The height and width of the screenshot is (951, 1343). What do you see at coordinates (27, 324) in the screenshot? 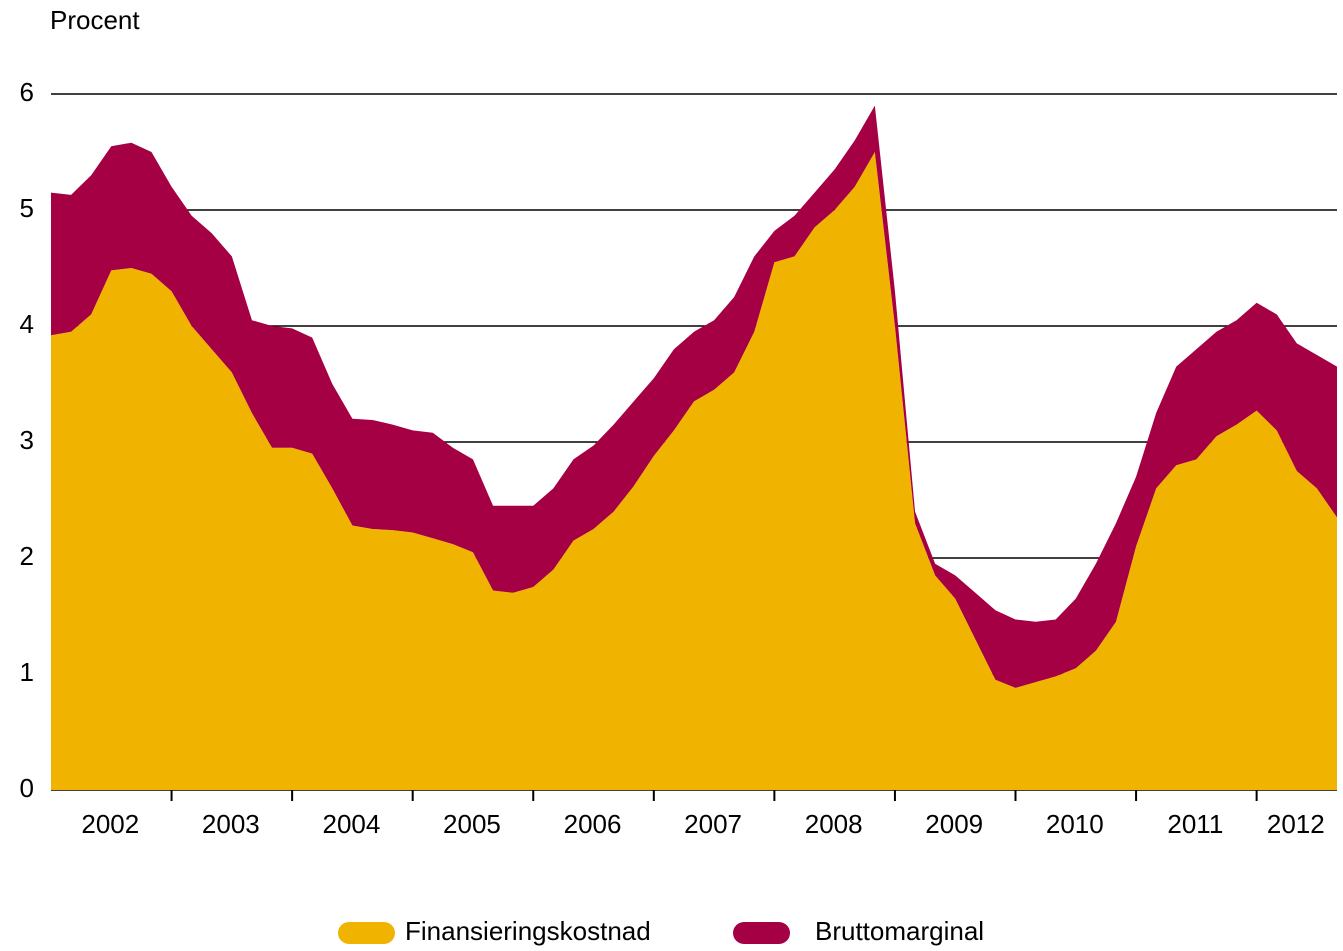
I see `y-tick-label: 4` at bounding box center [27, 324].